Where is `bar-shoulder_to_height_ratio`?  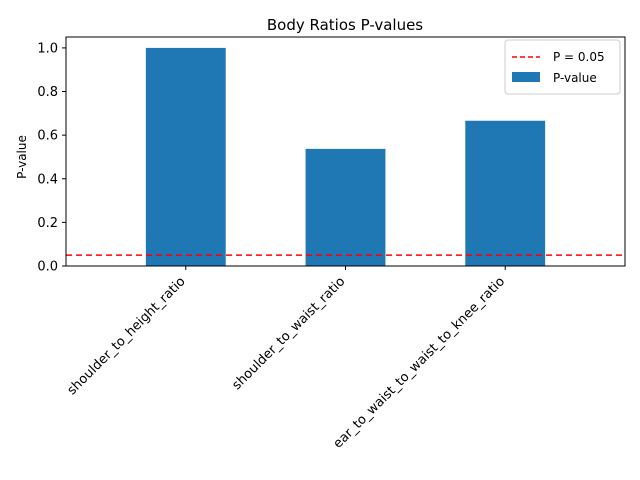
bar-shoulder_to_height_ratio is located at coordinates (185, 157).